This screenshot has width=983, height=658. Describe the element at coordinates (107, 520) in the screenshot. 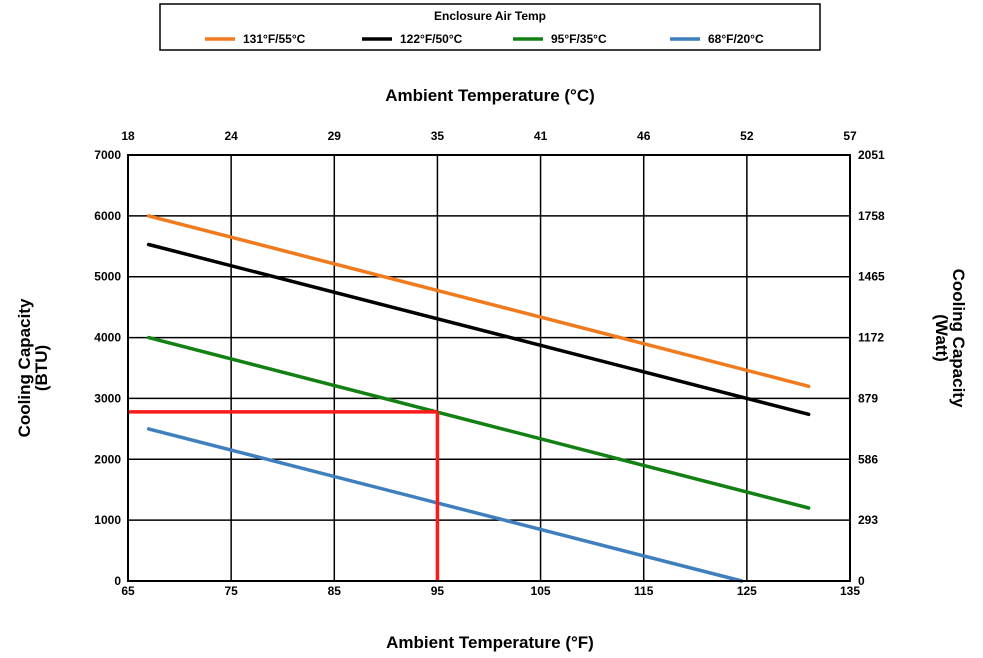

I see `y-left-tick-label: 1000` at that location.